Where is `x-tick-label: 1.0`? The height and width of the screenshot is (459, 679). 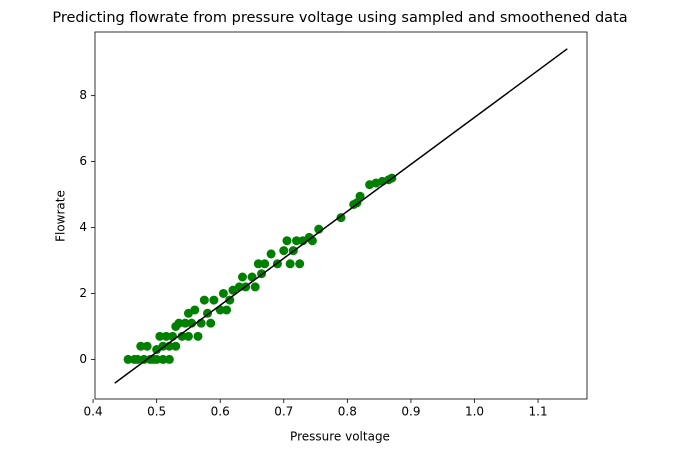 x-tick-label: 1.0 is located at coordinates (474, 412).